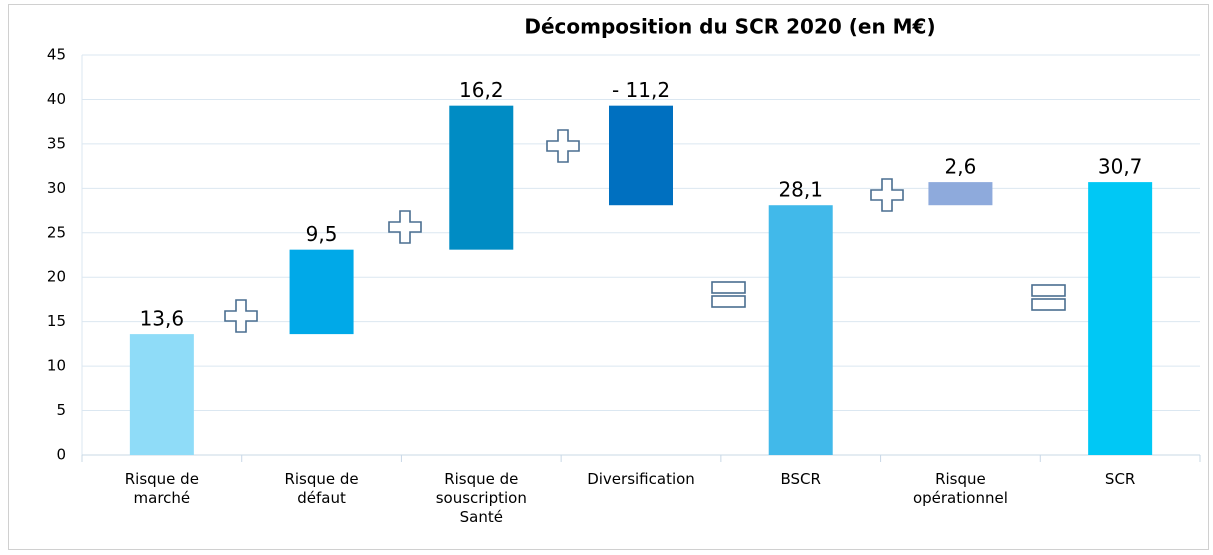 This screenshot has height=555, width=1213. What do you see at coordinates (56, 143) in the screenshot?
I see `y-tick-label: 35` at bounding box center [56, 143].